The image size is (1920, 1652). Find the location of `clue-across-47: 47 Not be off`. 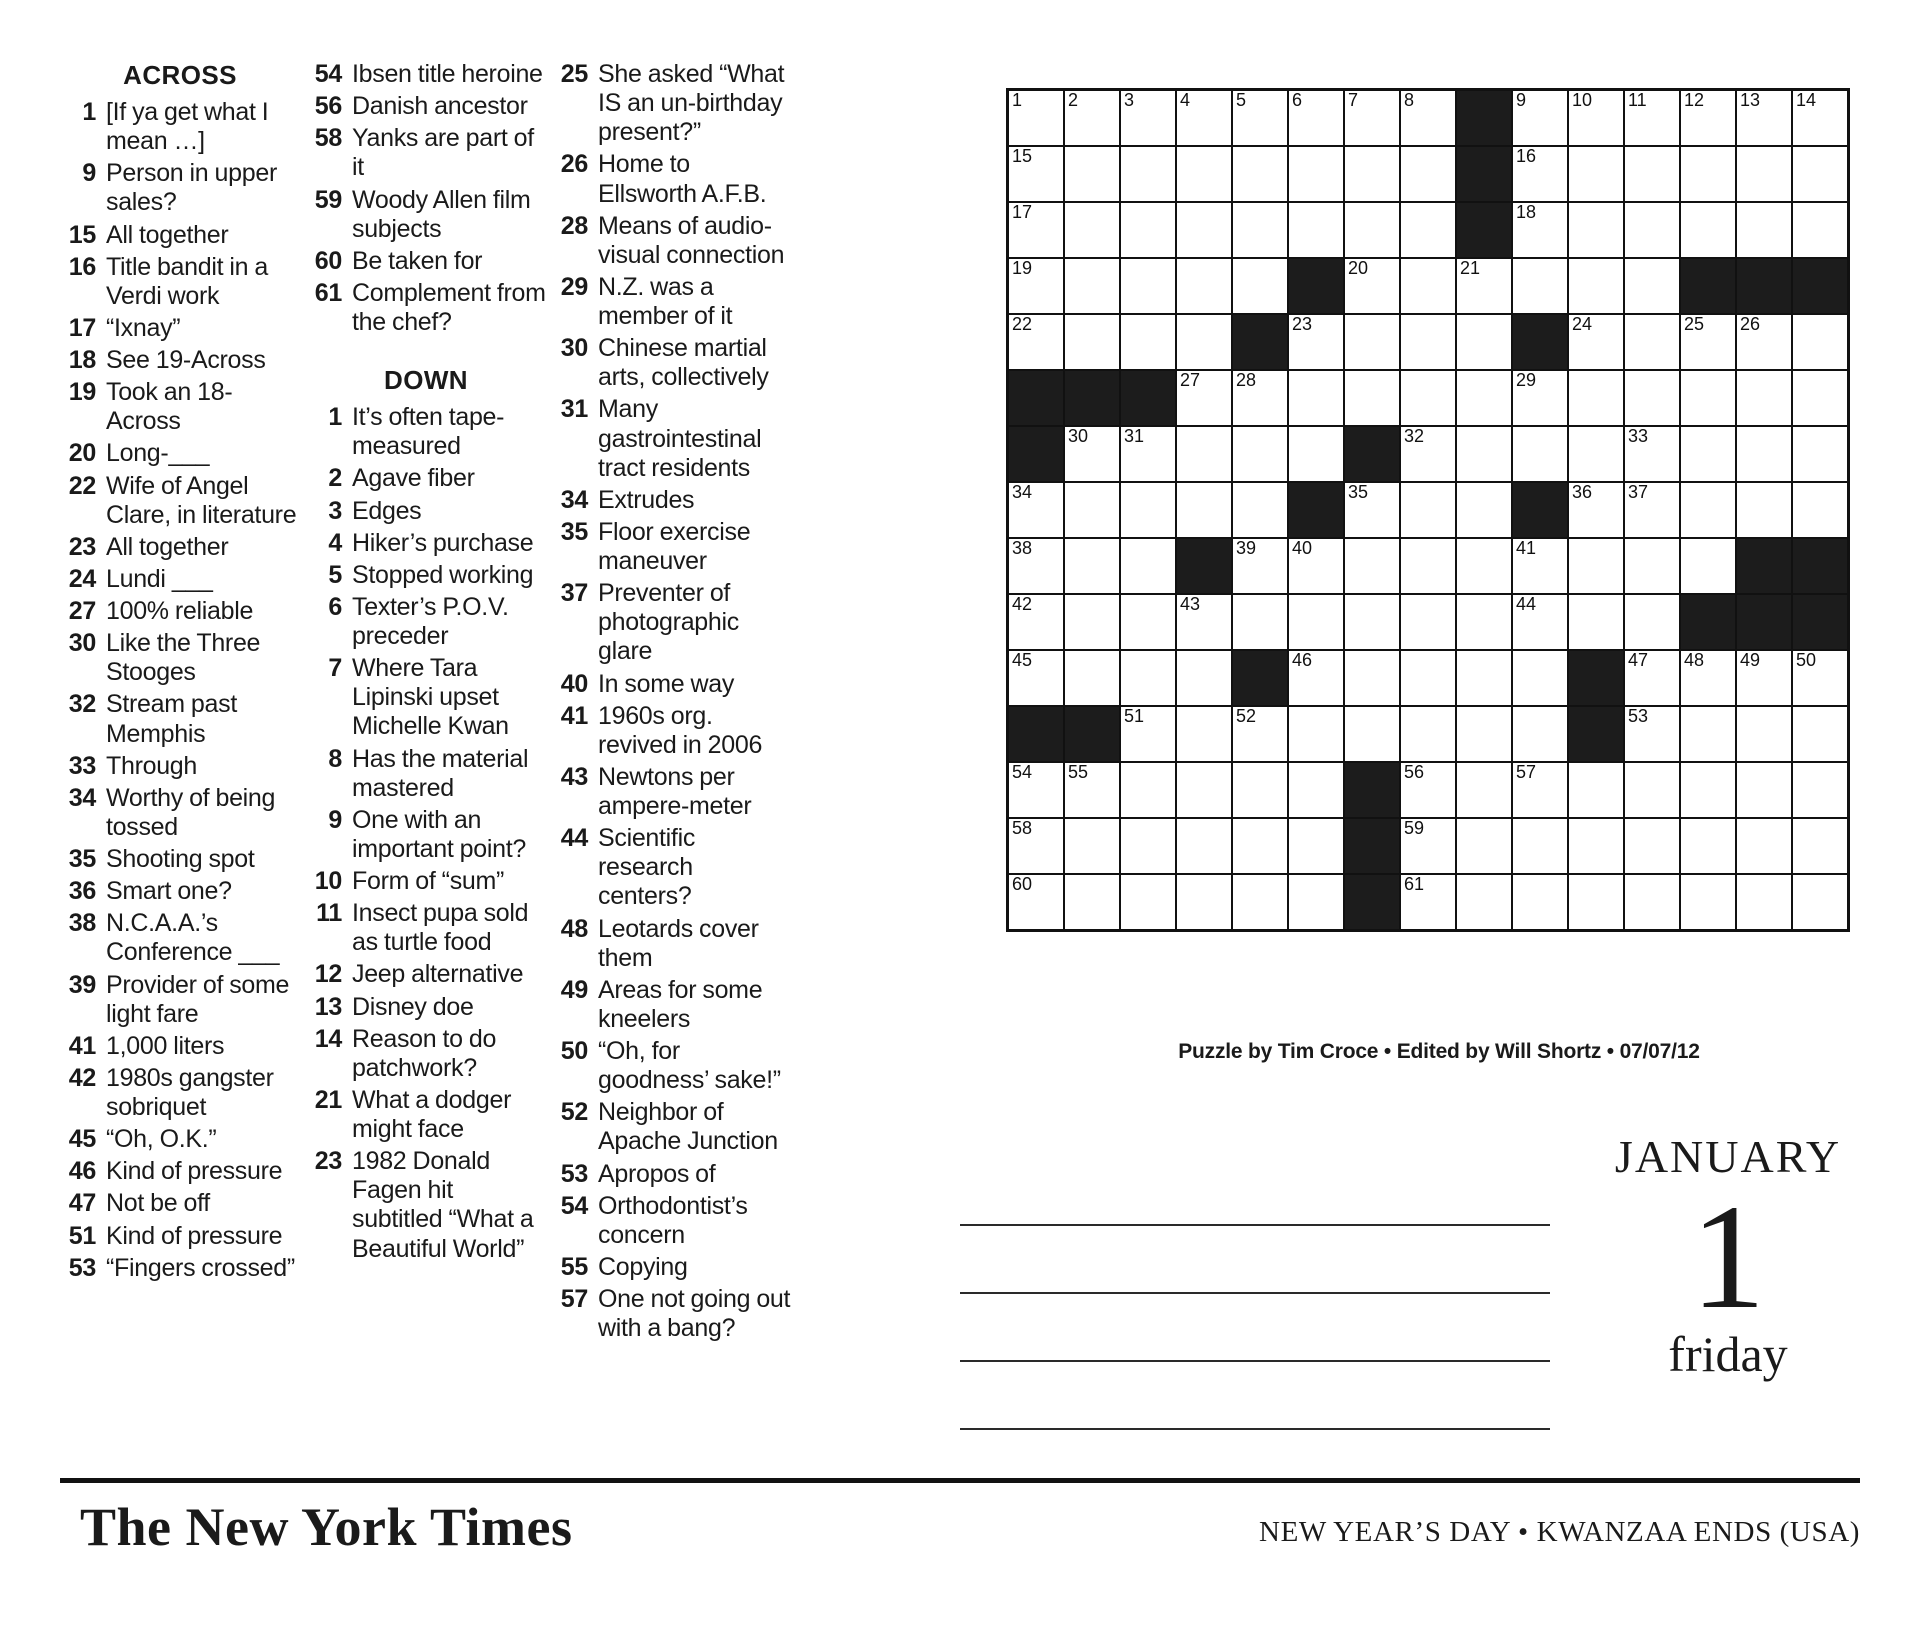

clue-across-47: 47 Not be off is located at coordinates (180, 1203).